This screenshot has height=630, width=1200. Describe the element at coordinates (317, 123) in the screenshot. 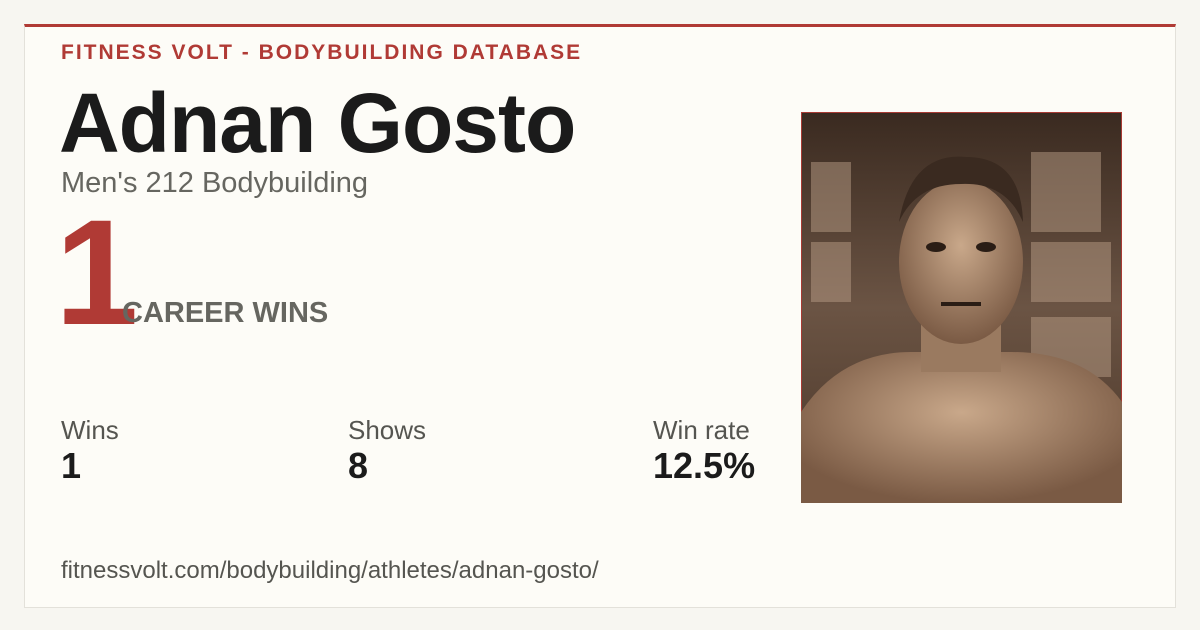

I see `athlete-name: Adnan Gosto` at that location.